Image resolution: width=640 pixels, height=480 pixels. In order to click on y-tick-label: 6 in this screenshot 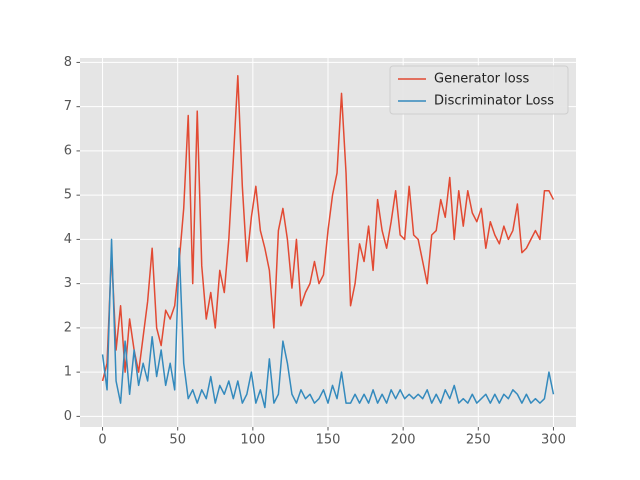, I will do `click(68, 150)`.